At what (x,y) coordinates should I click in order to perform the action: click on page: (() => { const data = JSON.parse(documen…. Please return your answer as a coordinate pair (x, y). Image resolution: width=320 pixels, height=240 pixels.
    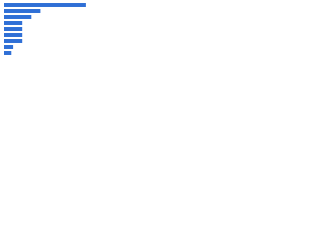
    Looking at the image, I should click on (50, 35).